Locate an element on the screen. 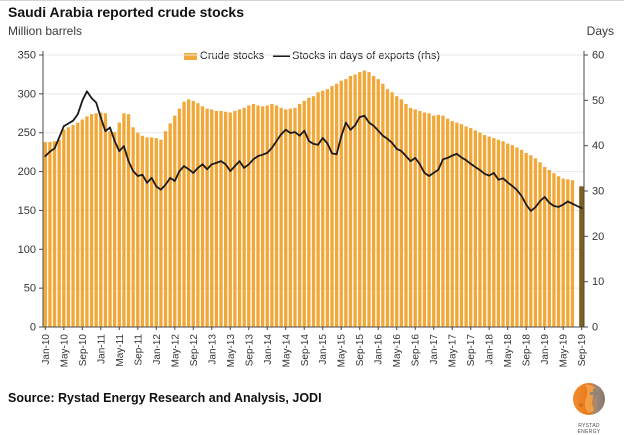  x-tick-label: Jan-11 is located at coordinates (101, 349).